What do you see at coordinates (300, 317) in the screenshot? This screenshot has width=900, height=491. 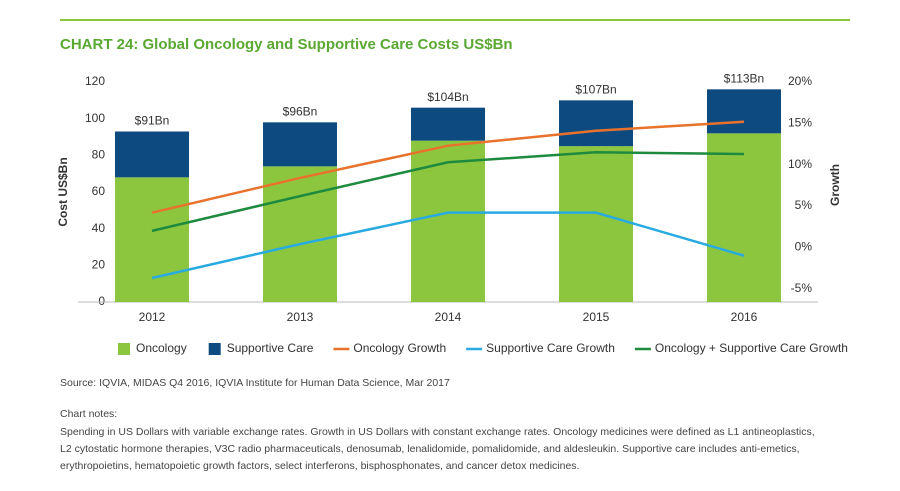 I see `x-tick-label: 2013` at bounding box center [300, 317].